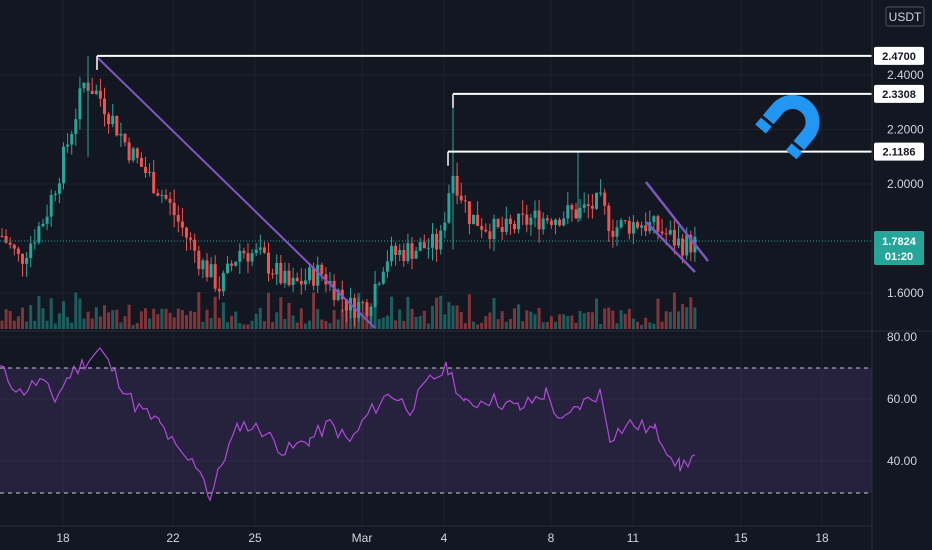 Image resolution: width=932 pixels, height=550 pixels. Describe the element at coordinates (348, 310) in the screenshot. I see `volume-bars` at that location.